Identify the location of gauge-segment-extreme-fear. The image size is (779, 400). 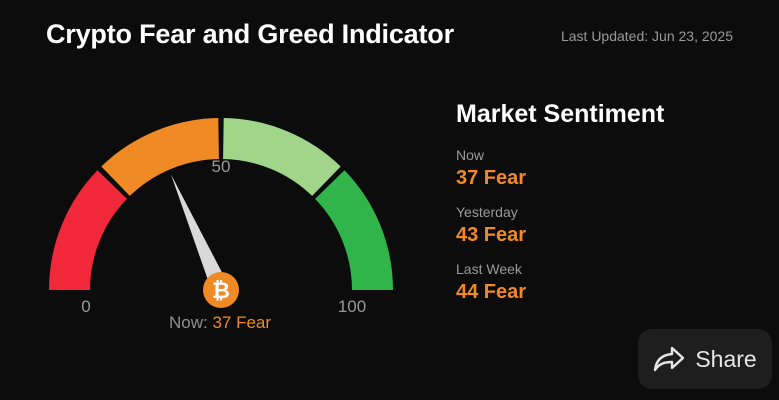
(88, 230).